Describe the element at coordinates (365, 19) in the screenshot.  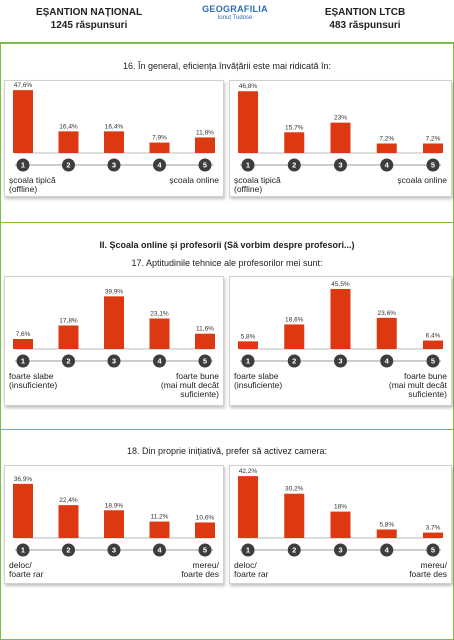
I see `ltcb-sample-header: EȘANTION LTCB 483 răspunsuri` at that location.